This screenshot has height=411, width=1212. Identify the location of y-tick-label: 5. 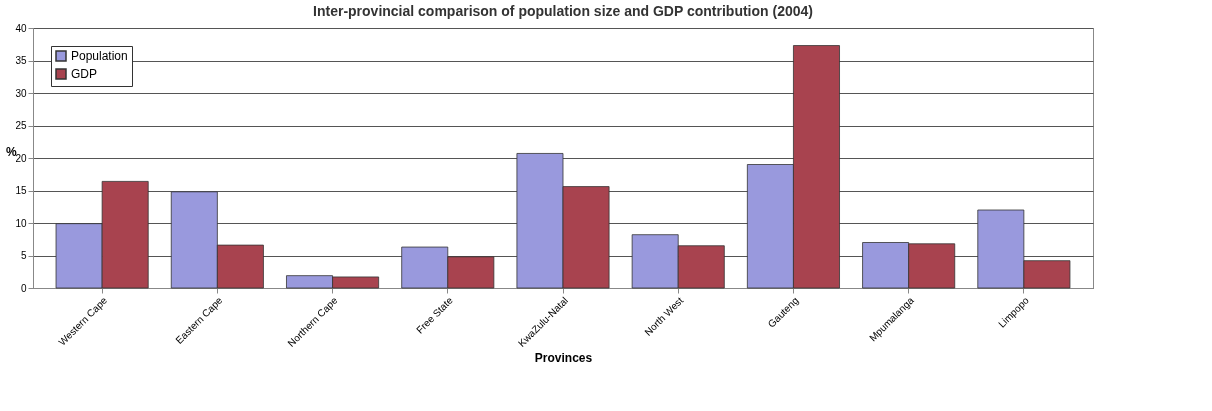
(23, 255).